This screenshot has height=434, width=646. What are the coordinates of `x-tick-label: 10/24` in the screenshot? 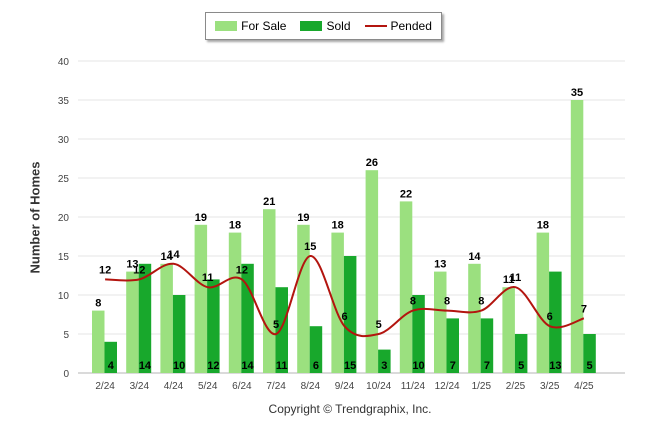 It's located at (378, 386).